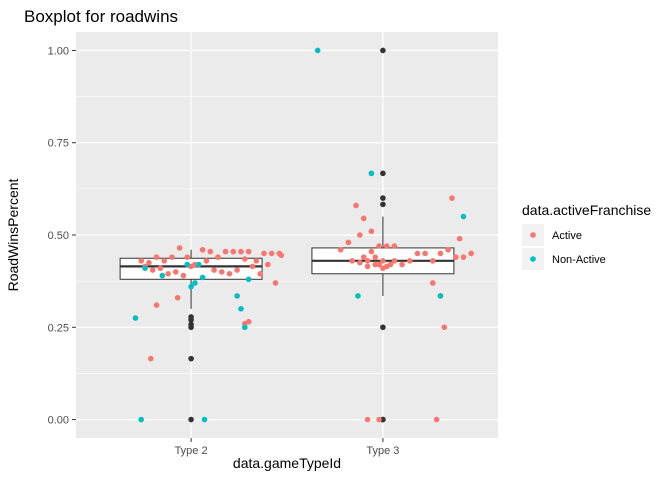 The image size is (672, 480). I want to click on y-tick-label: 0.75, so click(58, 144).